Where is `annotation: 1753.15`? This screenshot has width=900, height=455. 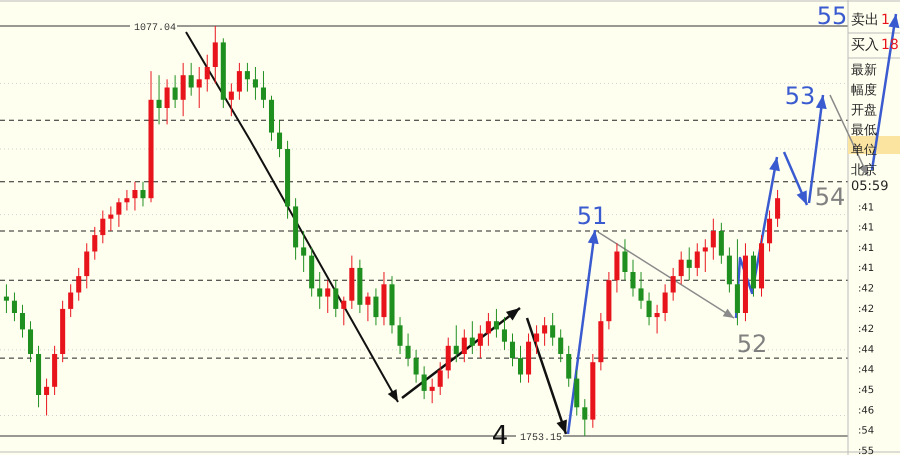 annotation: 1753.15 is located at coordinates (541, 438).